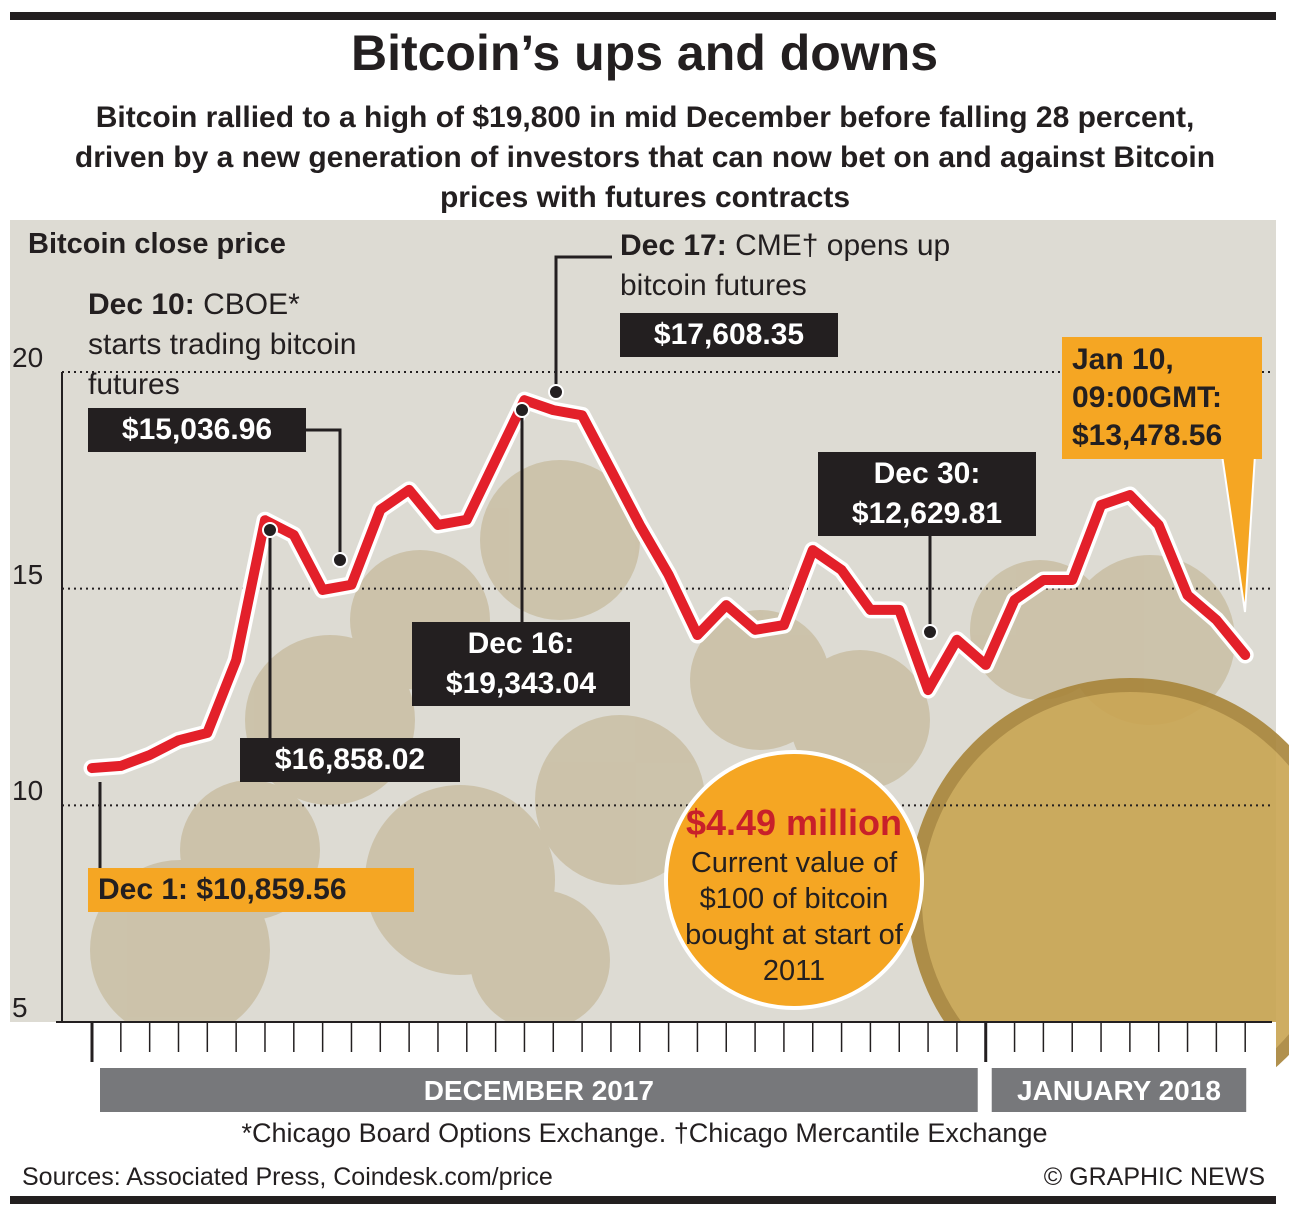 Image resolution: width=1289 pixels, height=1216 pixels. I want to click on callout-circle, so click(794, 880).